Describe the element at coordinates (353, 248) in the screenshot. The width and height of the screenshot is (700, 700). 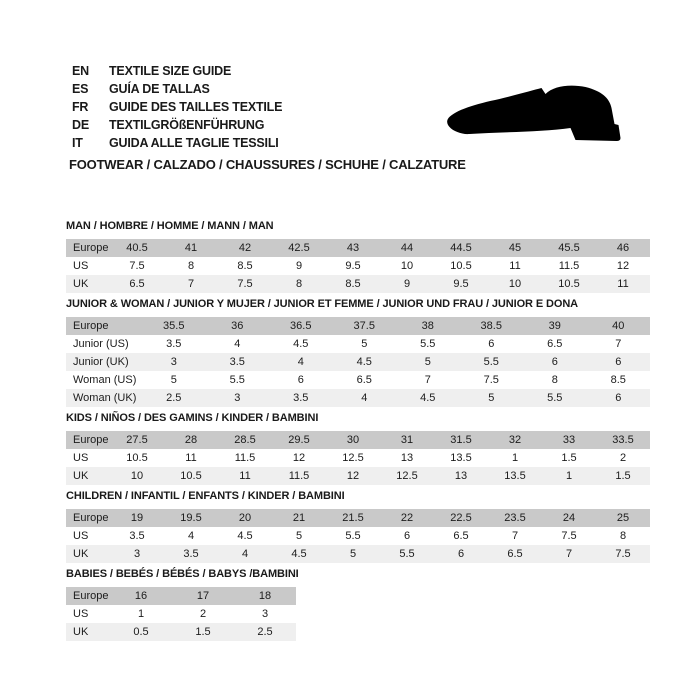
I see `size-cell: 43` at that location.